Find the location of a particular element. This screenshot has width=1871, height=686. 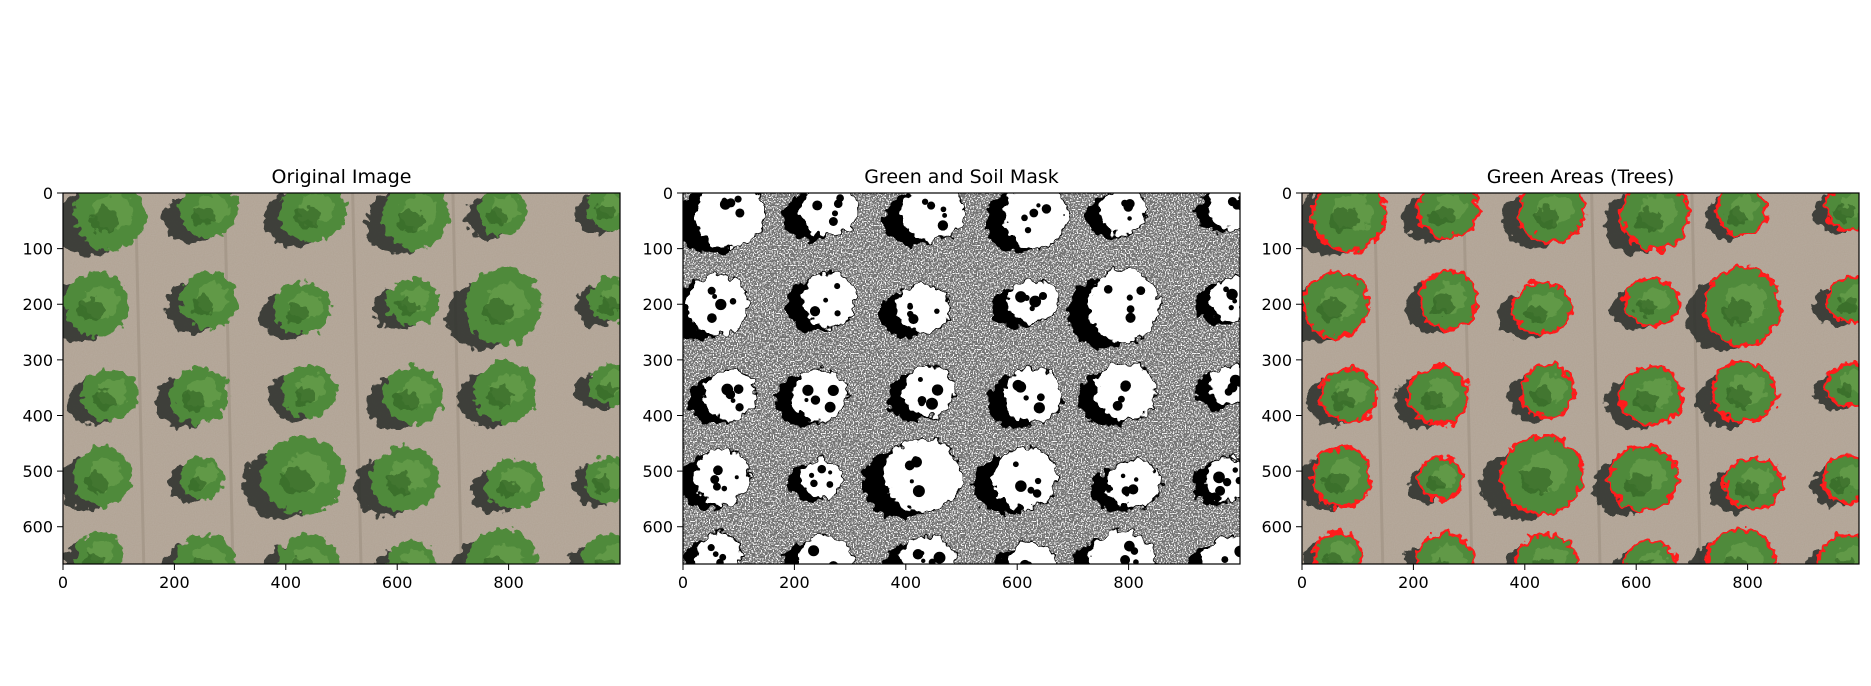

panel-title-overlay: Green Areas (Trees) is located at coordinates (1581, 177).